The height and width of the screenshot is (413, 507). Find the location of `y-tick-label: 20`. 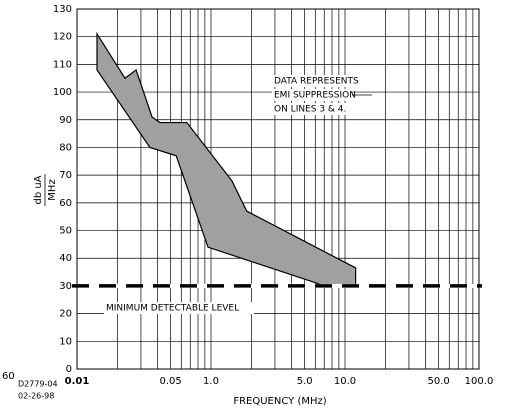

y-tick-label: 20 is located at coordinates (65, 314).